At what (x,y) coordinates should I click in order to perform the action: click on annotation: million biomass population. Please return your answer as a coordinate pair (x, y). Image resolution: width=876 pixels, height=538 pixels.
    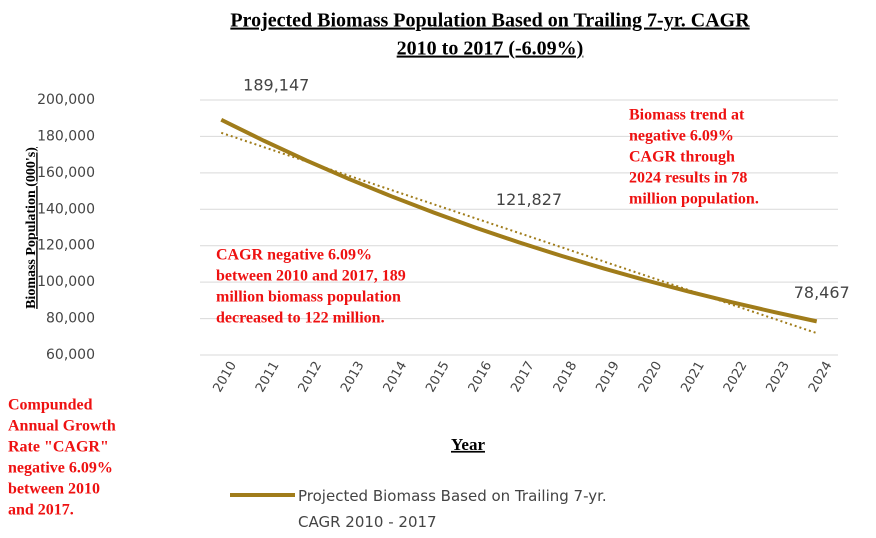
    Looking at the image, I should click on (308, 297).